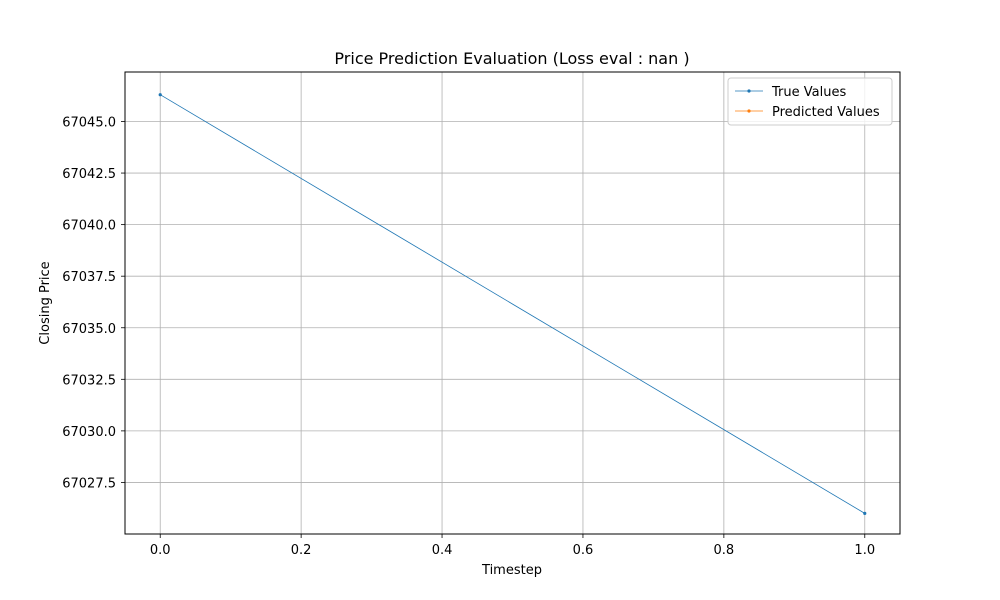 The height and width of the screenshot is (600, 1000). What do you see at coordinates (442, 550) in the screenshot?
I see `x-tick-label: 0.4` at bounding box center [442, 550].